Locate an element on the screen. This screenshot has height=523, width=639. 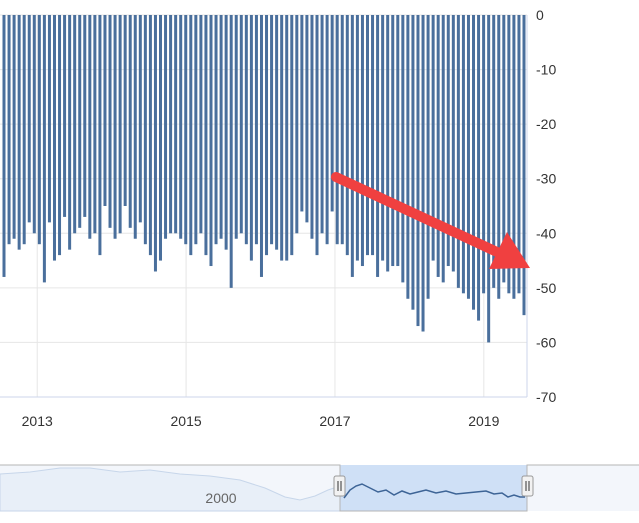
navigator-outline is located at coordinates (319, 488).